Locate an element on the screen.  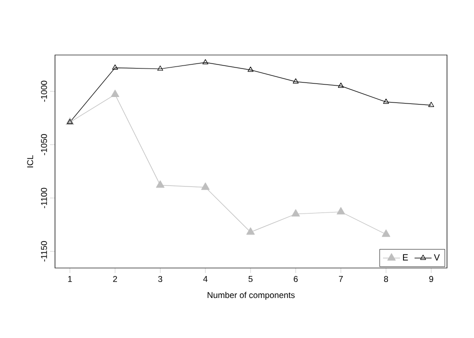
x-tick-label: 2 is located at coordinates (115, 279).